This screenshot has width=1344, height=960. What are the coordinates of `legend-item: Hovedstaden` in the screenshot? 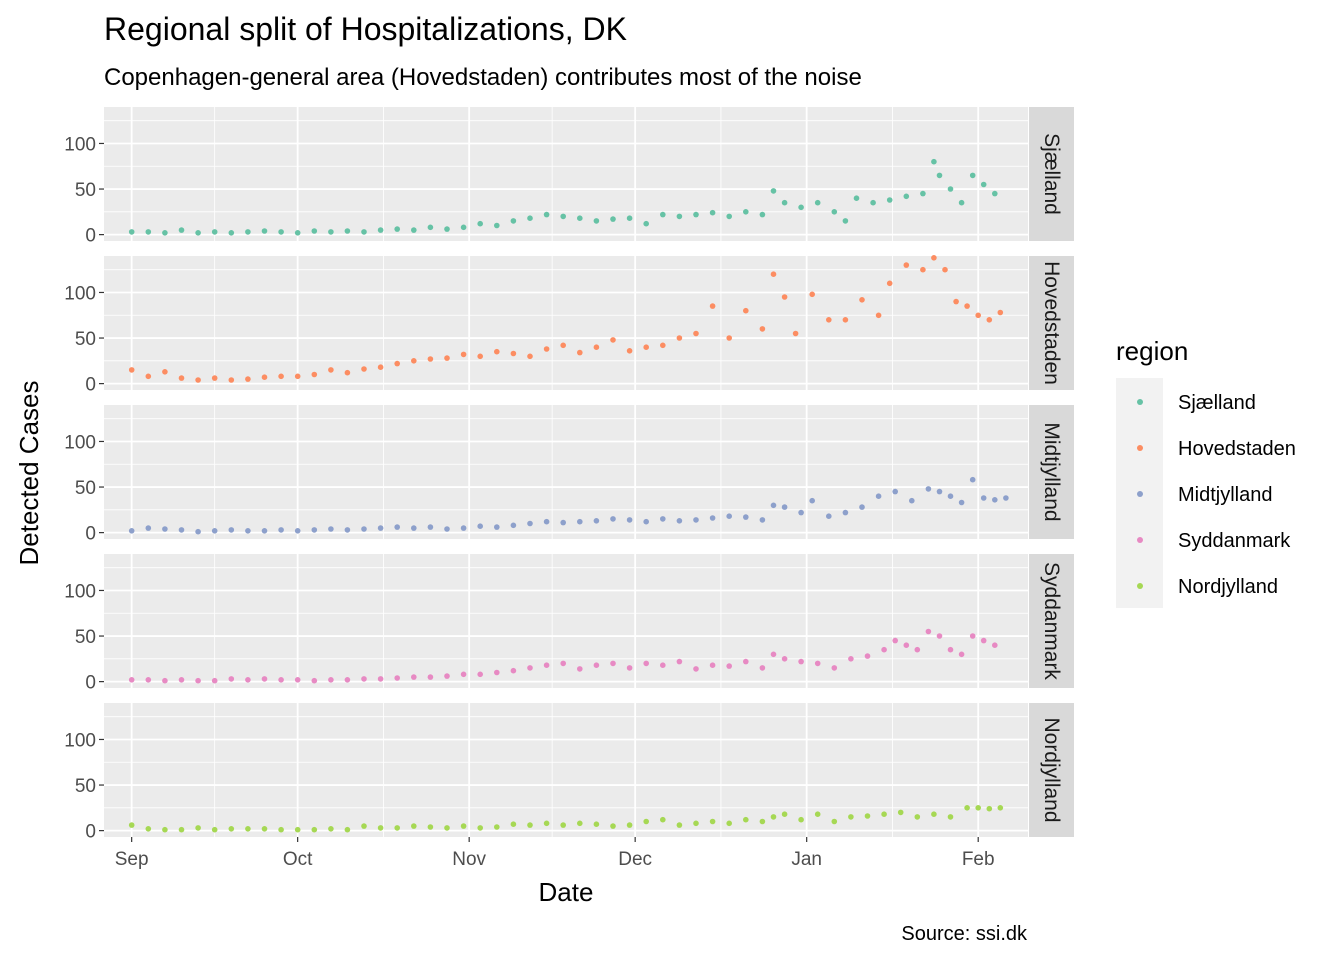 It's located at (1216, 449).